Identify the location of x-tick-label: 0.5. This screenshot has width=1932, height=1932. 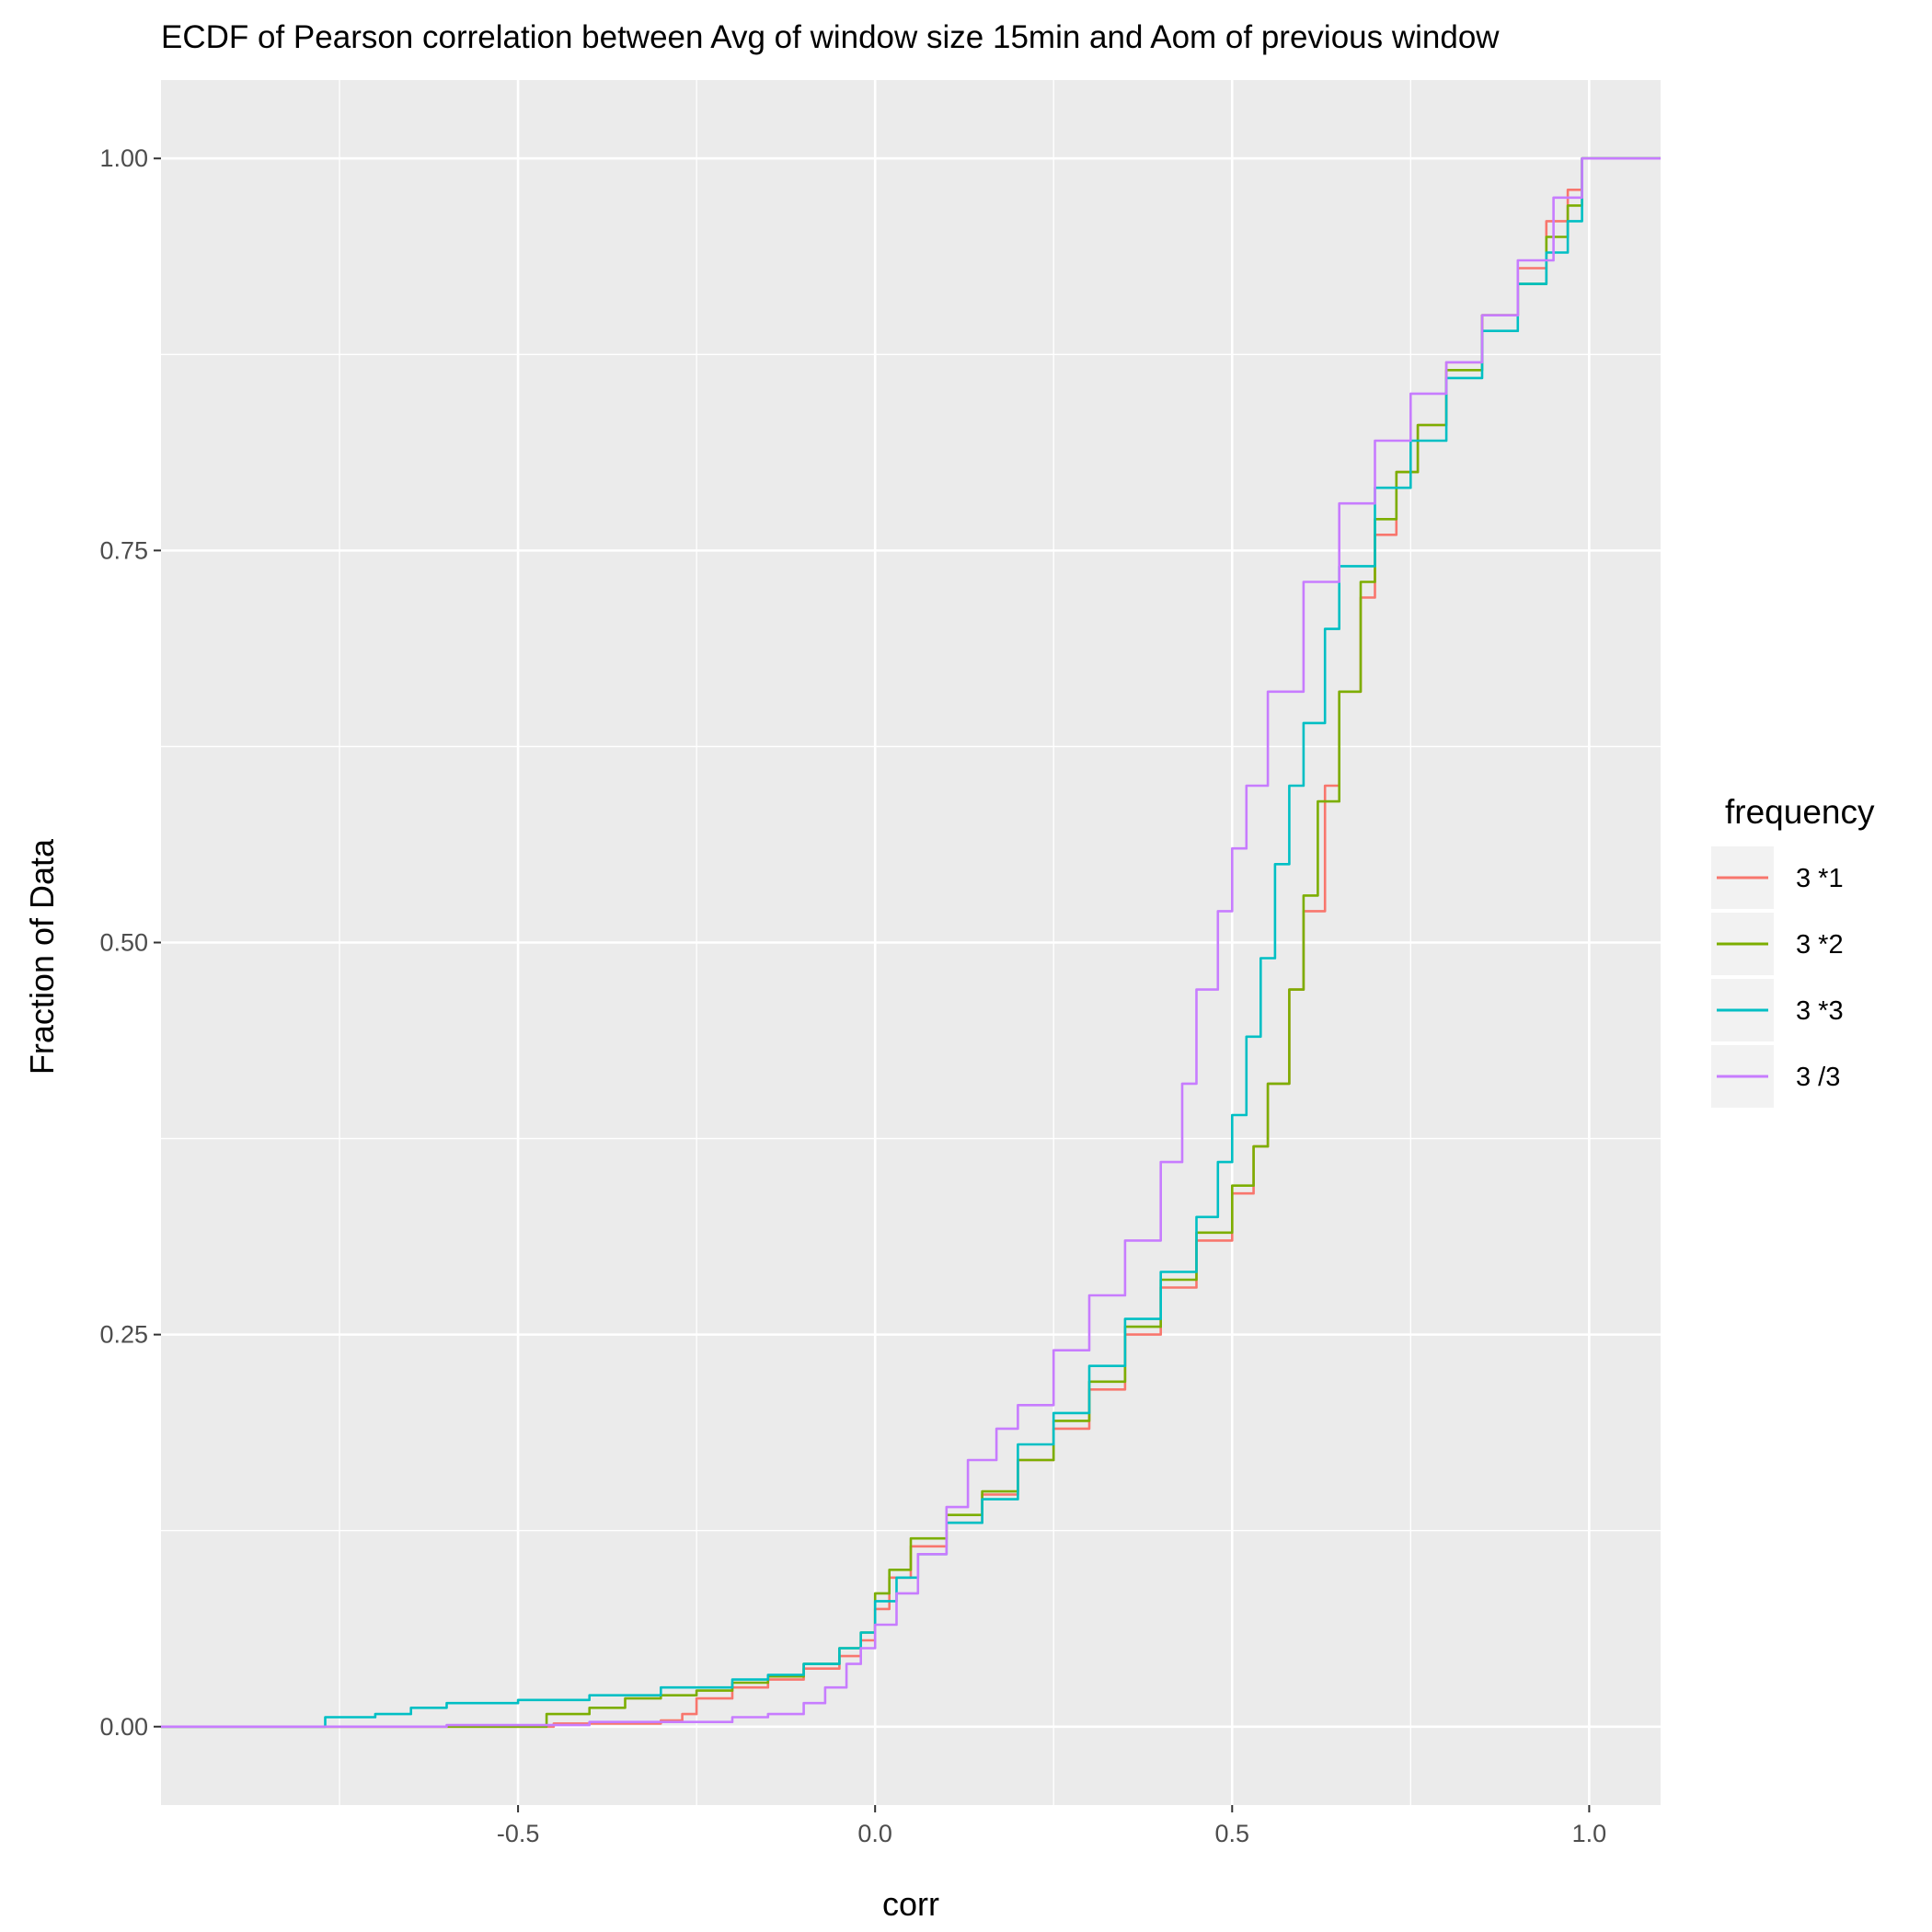
(1232, 1833).